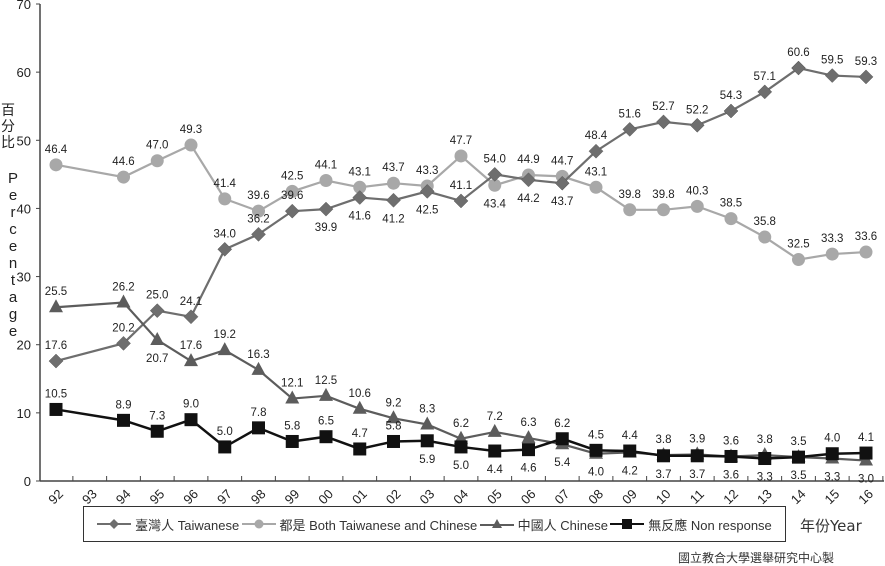 The width and height of the screenshot is (885, 566). What do you see at coordinates (157, 296) in the screenshot?
I see `data-label: 25.0` at bounding box center [157, 296].